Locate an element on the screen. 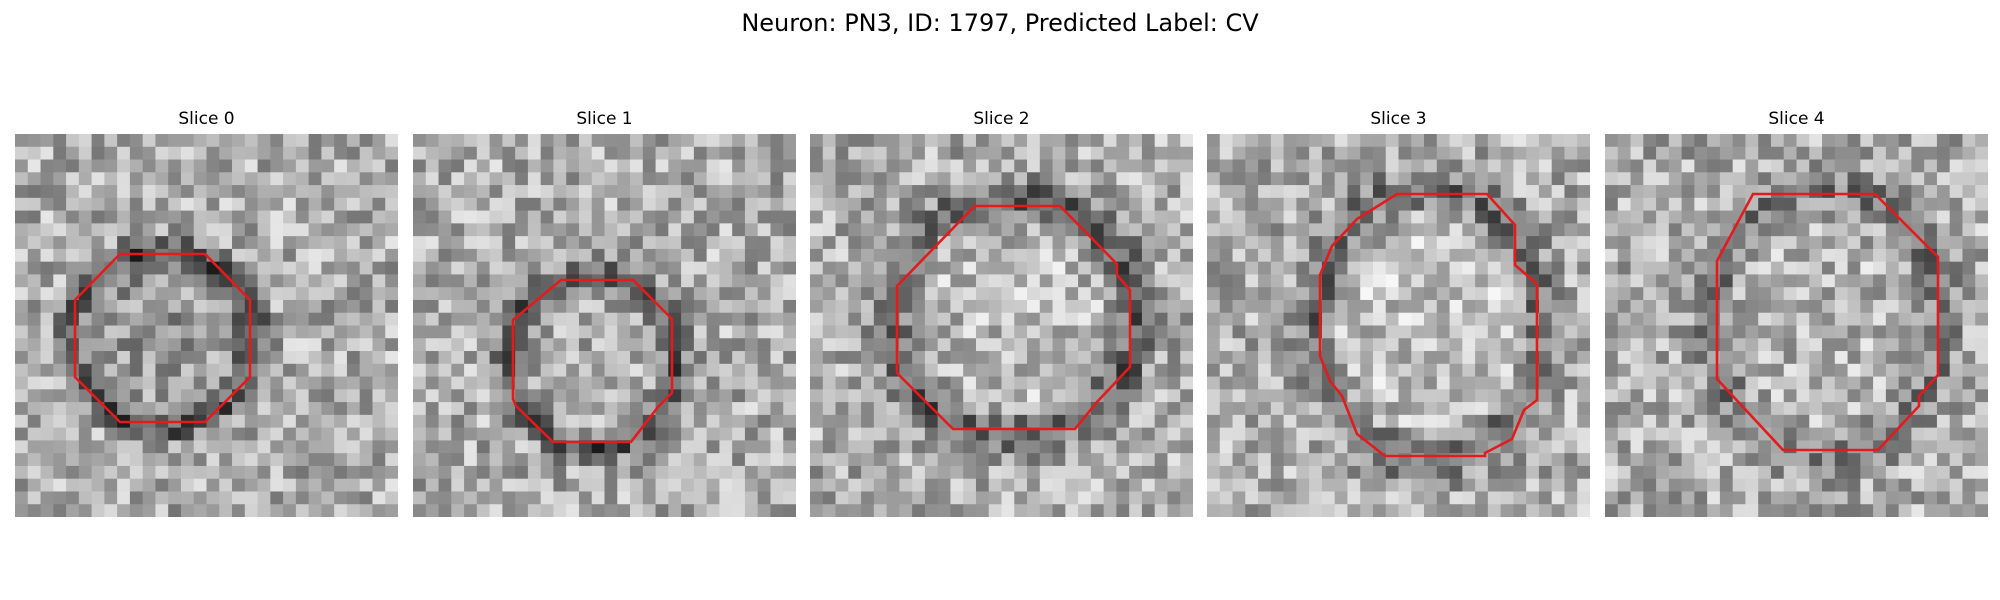  slice-panel-4: Slice 4 is located at coordinates (1796, 312).